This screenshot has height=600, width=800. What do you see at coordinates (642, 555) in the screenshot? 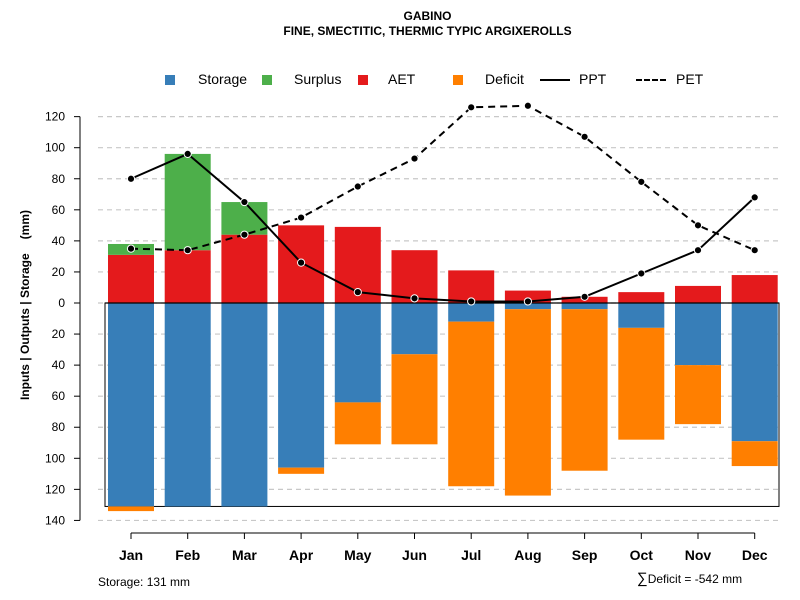
I see `x-tick-label: Oct` at bounding box center [642, 555].